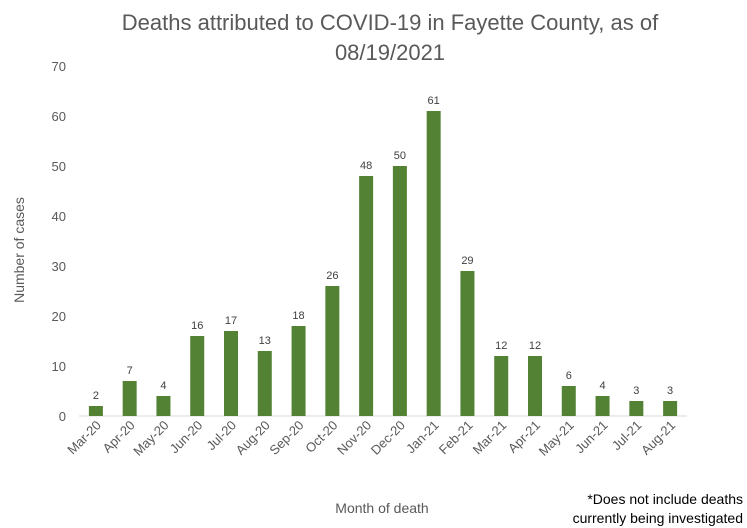 This screenshot has height=528, width=747. I want to click on x-tick-label: Jun-20, so click(186, 437).